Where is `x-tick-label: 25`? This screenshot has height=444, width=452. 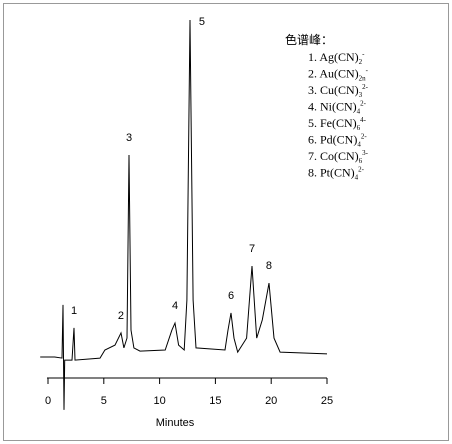 x-tick-label: 25 is located at coordinates (327, 401).